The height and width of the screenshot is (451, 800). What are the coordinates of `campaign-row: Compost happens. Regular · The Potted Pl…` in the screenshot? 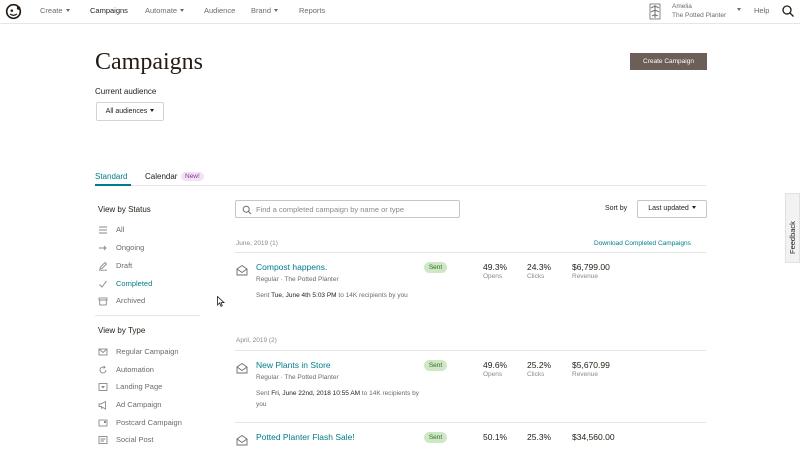 It's located at (470, 302).